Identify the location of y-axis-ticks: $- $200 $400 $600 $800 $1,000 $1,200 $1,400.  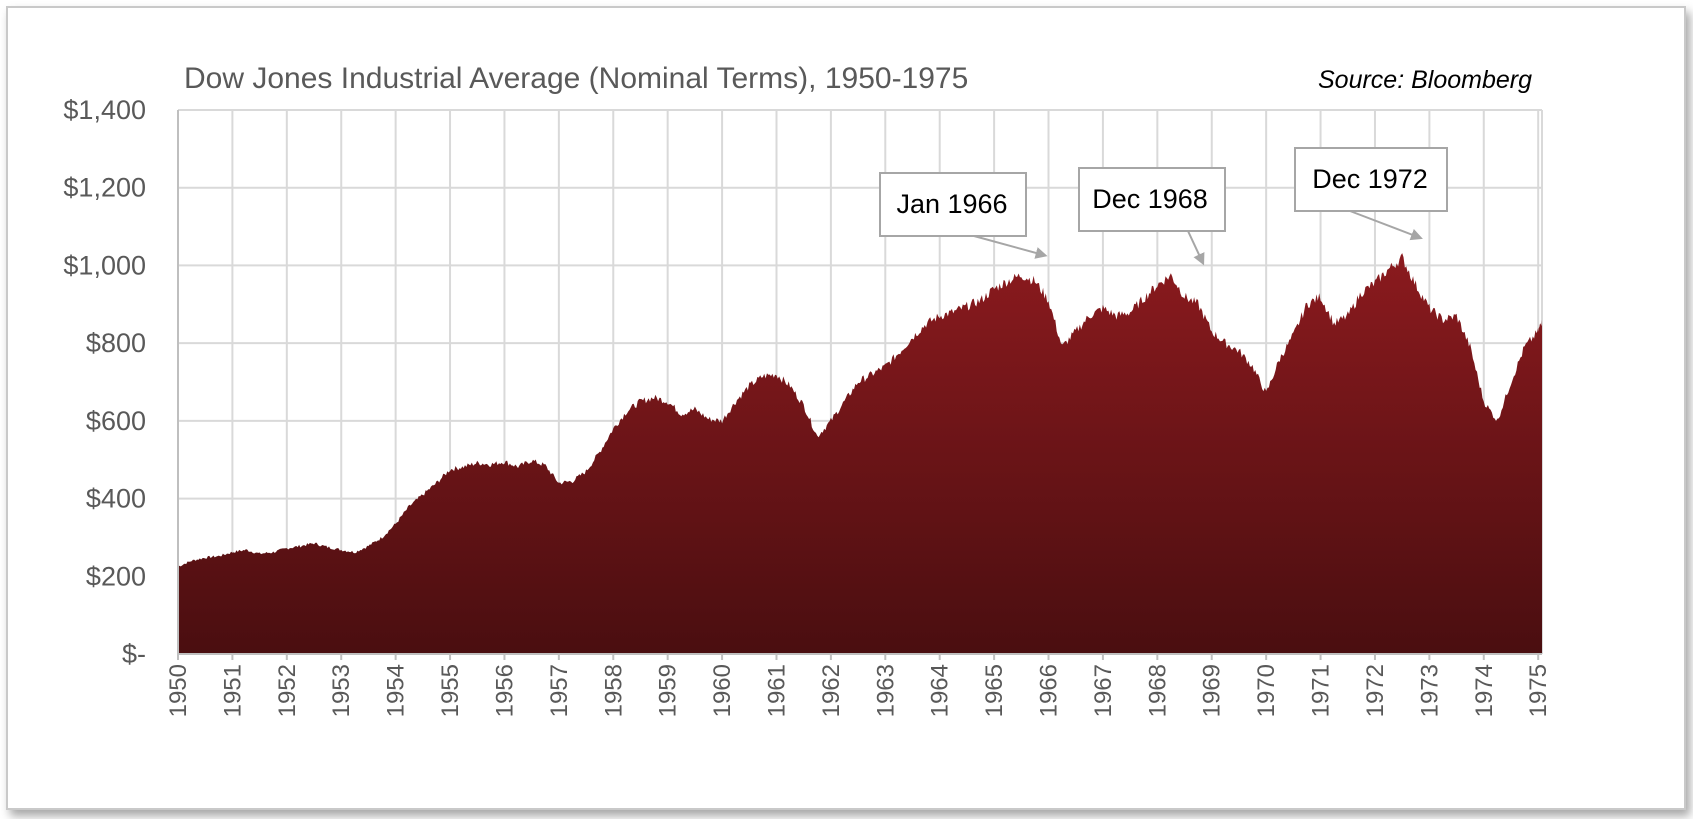
(104, 382).